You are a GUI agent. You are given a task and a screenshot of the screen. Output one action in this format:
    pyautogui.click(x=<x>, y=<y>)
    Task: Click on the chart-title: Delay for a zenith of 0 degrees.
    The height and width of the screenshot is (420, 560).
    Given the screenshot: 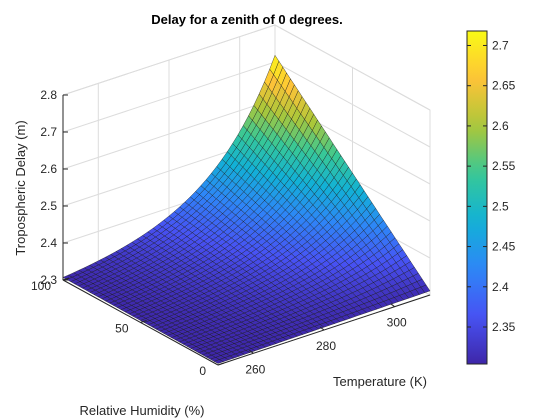 What is the action you would take?
    pyautogui.click(x=246, y=19)
    